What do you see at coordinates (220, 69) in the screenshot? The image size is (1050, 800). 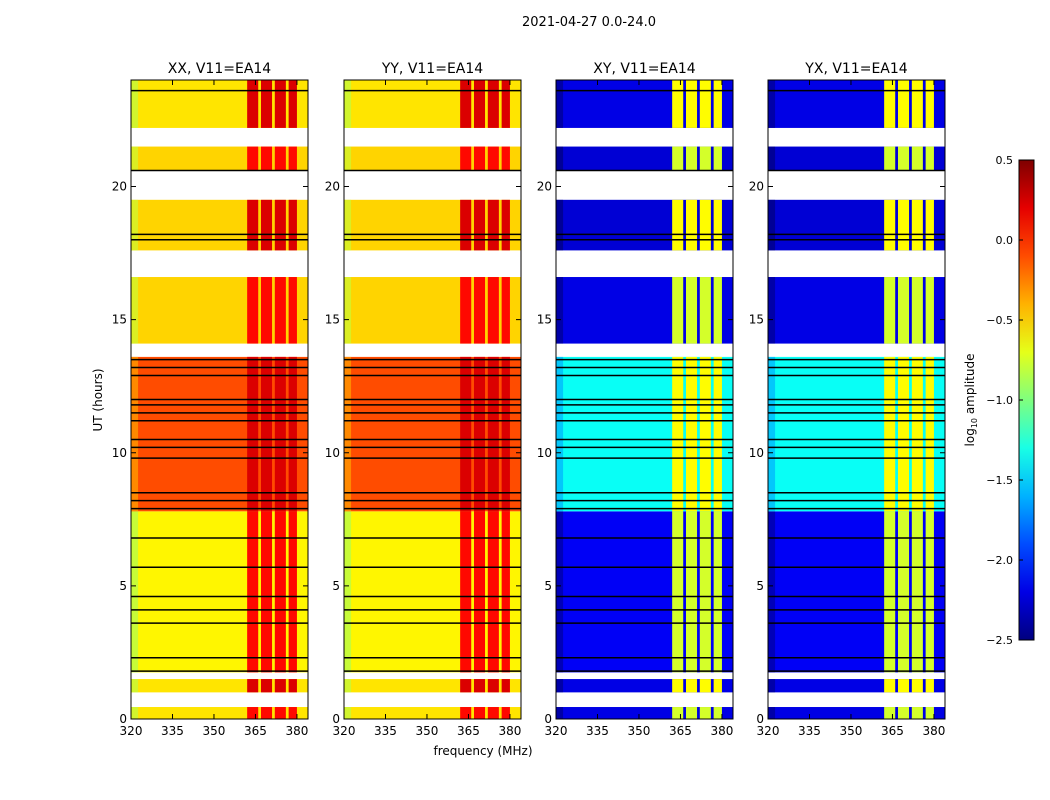 I see `panel-title: XX, V11=EA14` at bounding box center [220, 69].